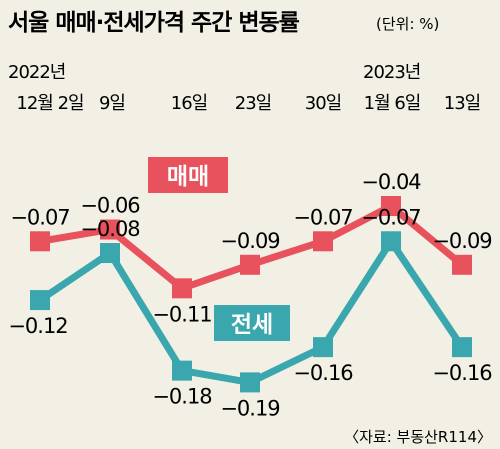 The height and width of the screenshot is (449, 500). Describe the element at coordinates (181, 397) in the screenshot. I see `data-label: −0.18` at that location.